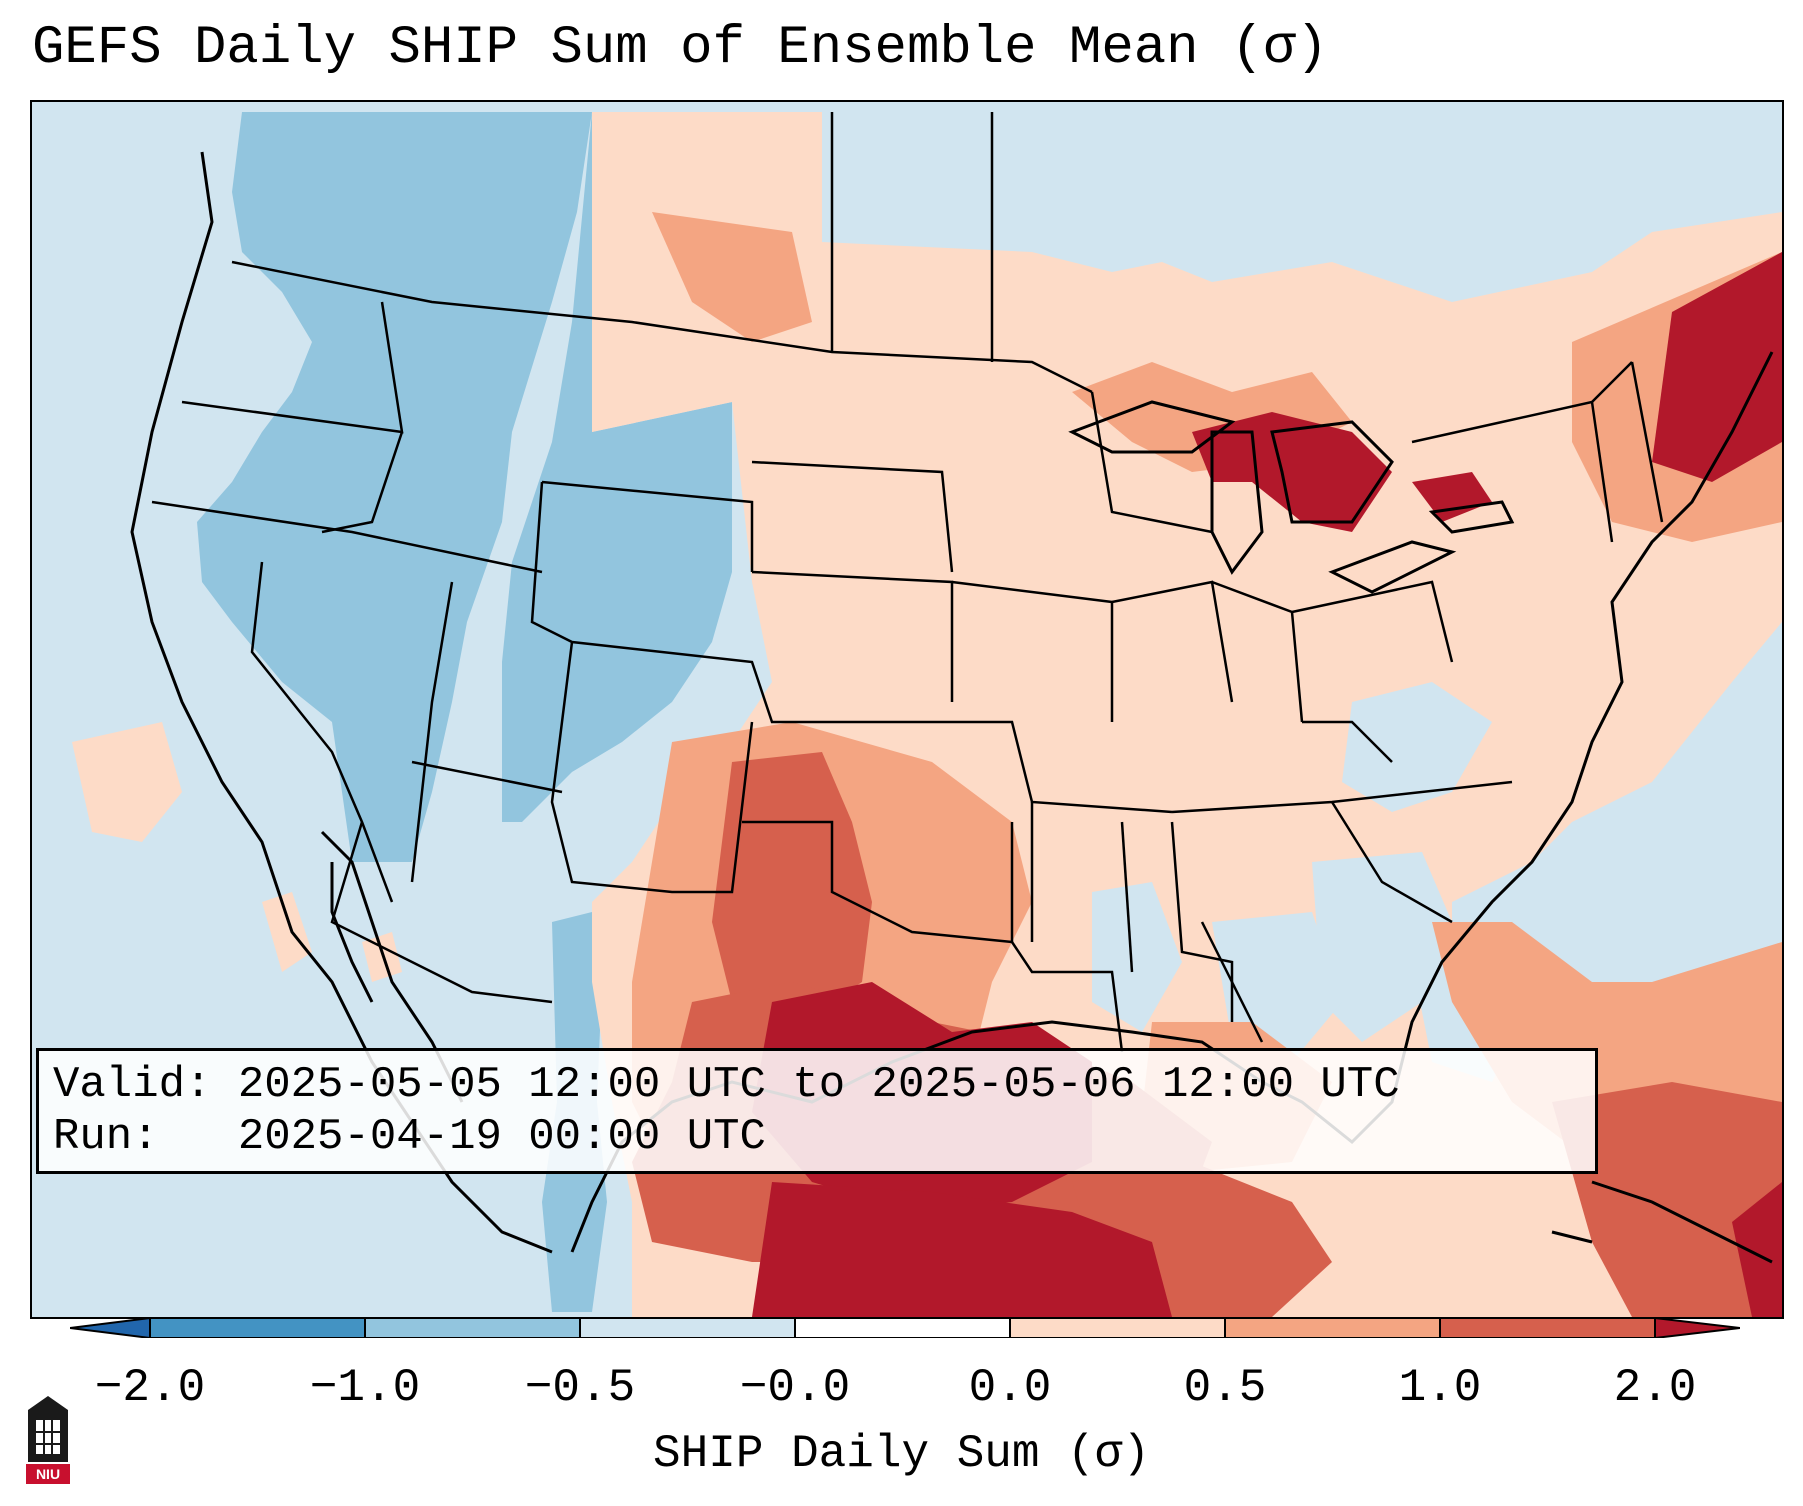 Image resolution: width=1803 pixels, height=1506 pixels. I want to click on colorbar-ticks, so click(902, 1328).